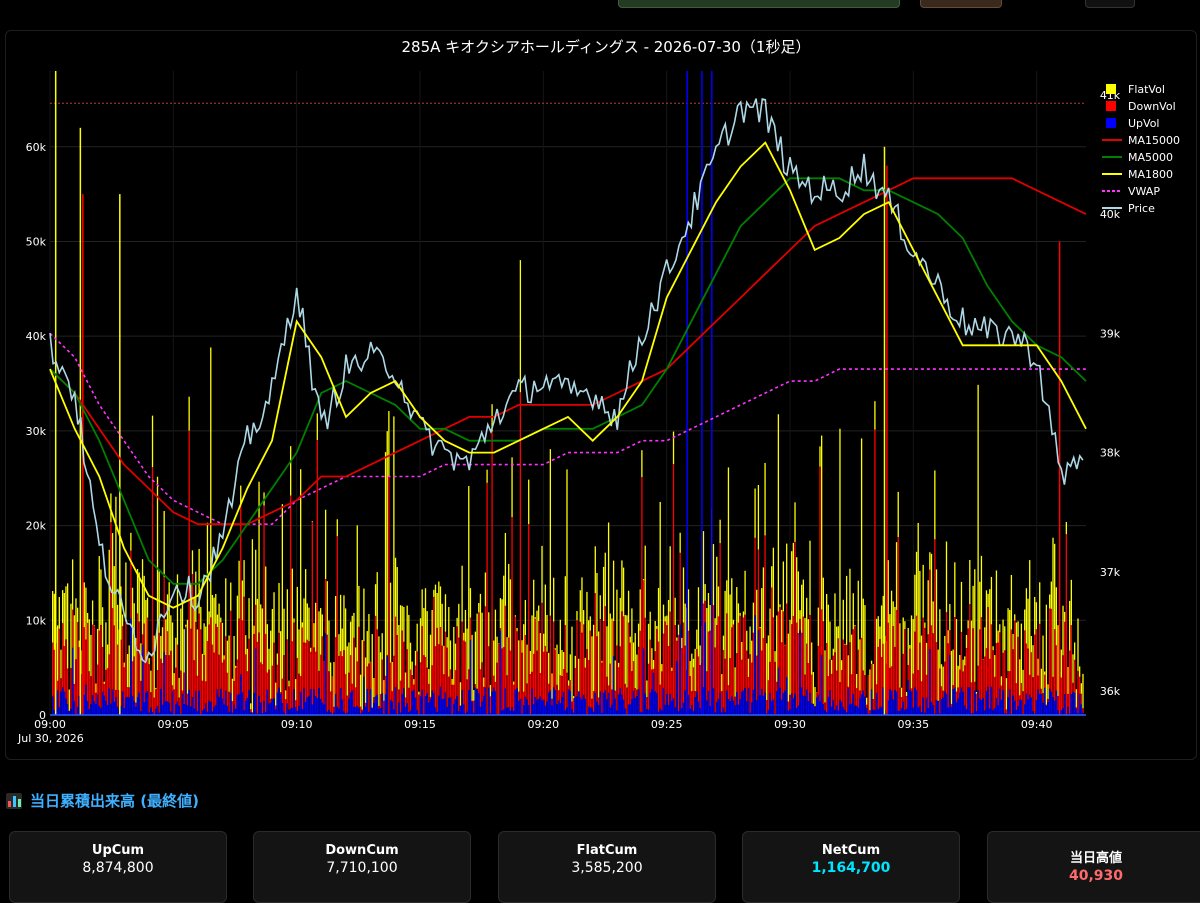 Image resolution: width=1200 pixels, height=903 pixels. What do you see at coordinates (50, 724) in the screenshot?
I see `x-tick-label: 09:00` at bounding box center [50, 724].